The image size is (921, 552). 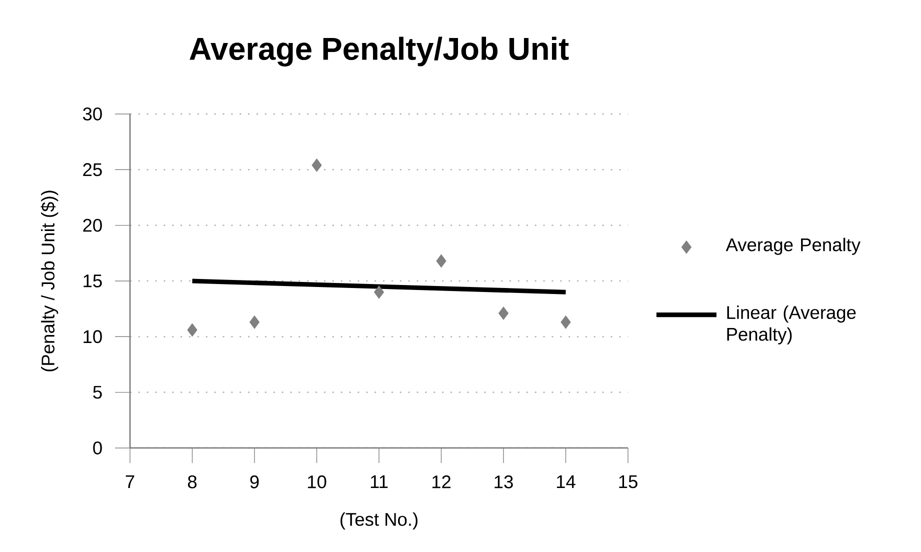 What do you see at coordinates (566, 481) in the screenshot?
I see `x-tick-label: 14` at bounding box center [566, 481].